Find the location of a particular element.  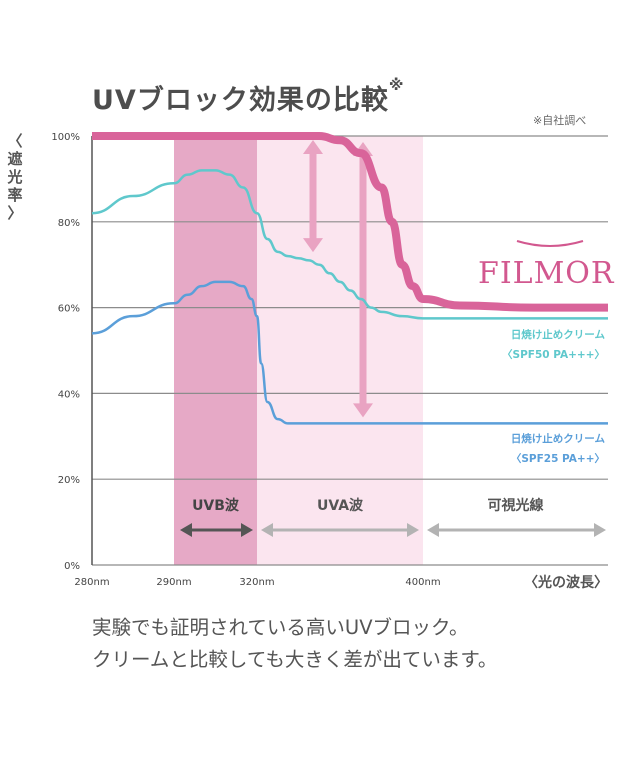

y-tick-label: 60% is located at coordinates (69, 309).